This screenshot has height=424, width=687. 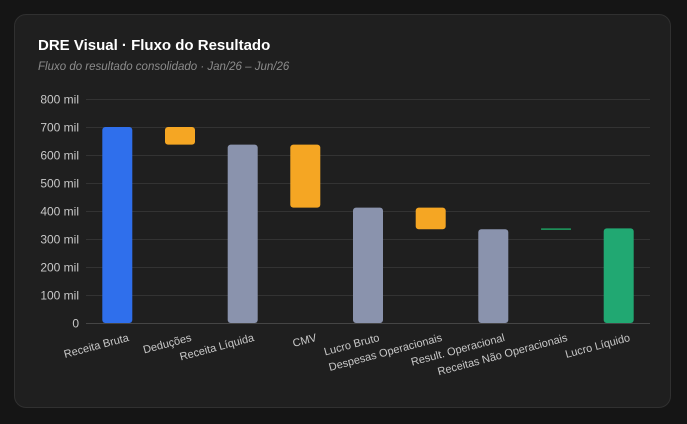 I want to click on y-tick-label: 700 mil, so click(x=59, y=128).